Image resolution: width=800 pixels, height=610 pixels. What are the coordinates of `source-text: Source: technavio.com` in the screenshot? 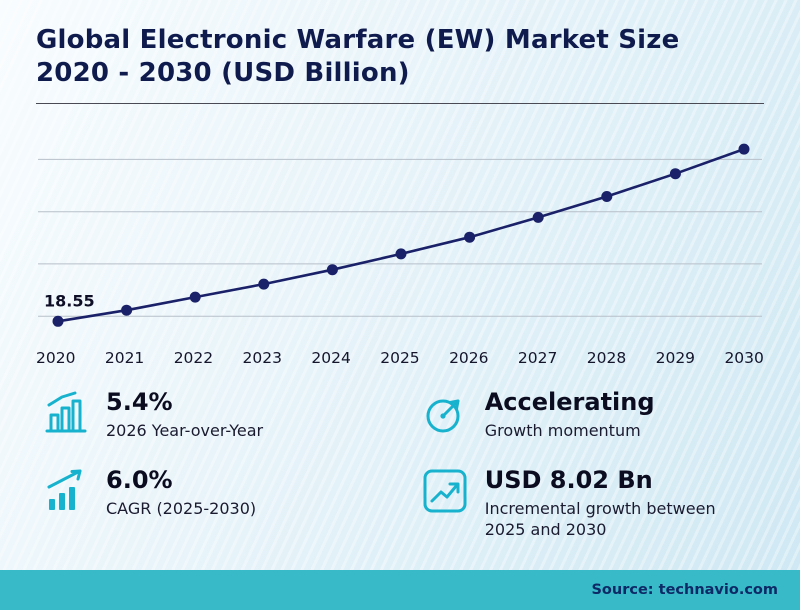 It's located at (684, 590).